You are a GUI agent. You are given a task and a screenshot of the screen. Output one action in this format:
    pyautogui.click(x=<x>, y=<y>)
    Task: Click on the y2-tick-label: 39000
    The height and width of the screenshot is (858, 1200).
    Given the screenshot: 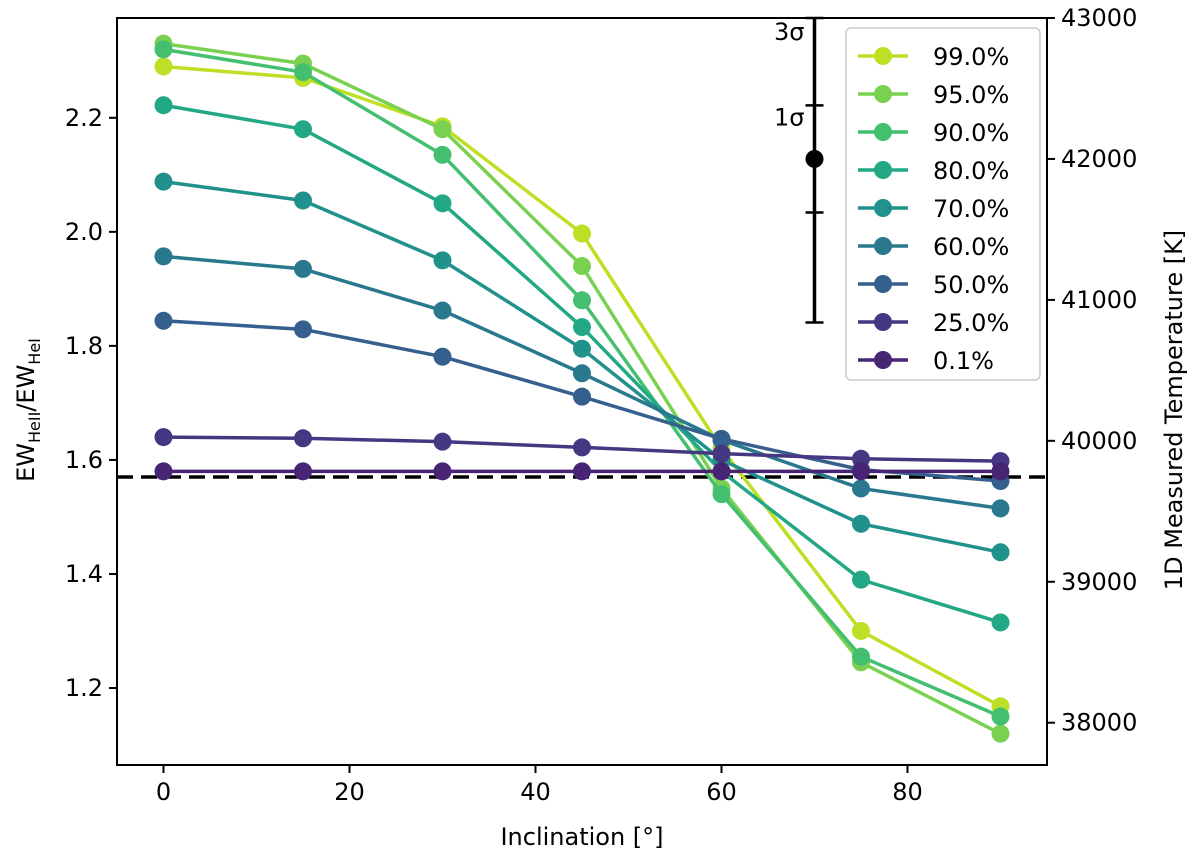 What is the action you would take?
    pyautogui.click(x=1099, y=582)
    